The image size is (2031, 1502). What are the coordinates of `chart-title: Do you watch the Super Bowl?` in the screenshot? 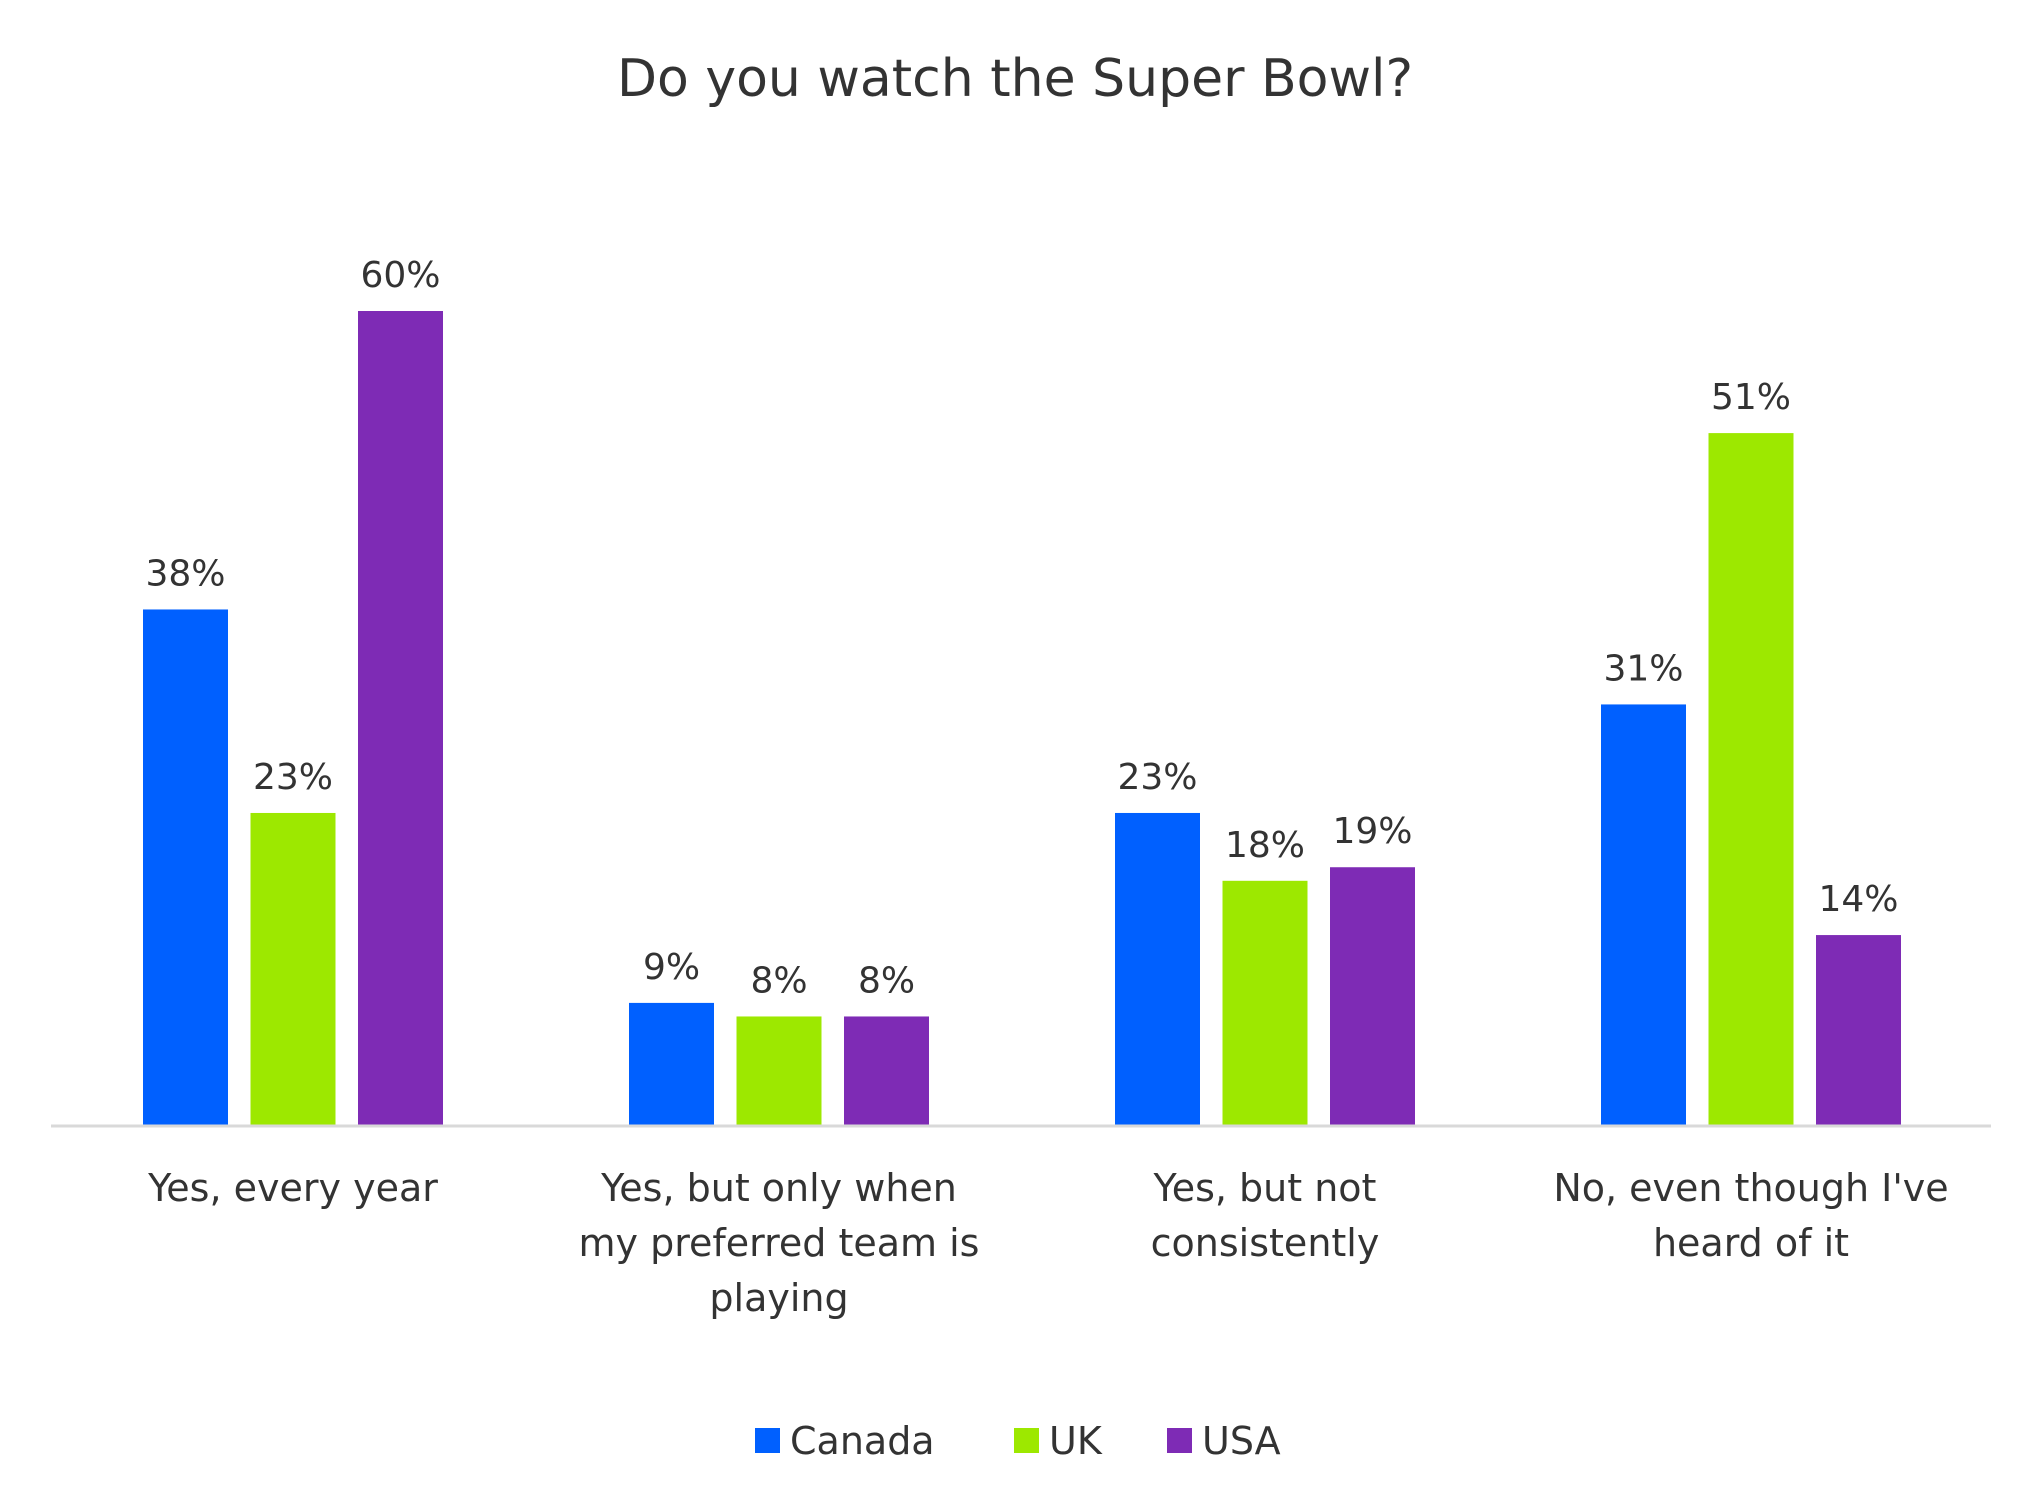 It's located at (1015, 79).